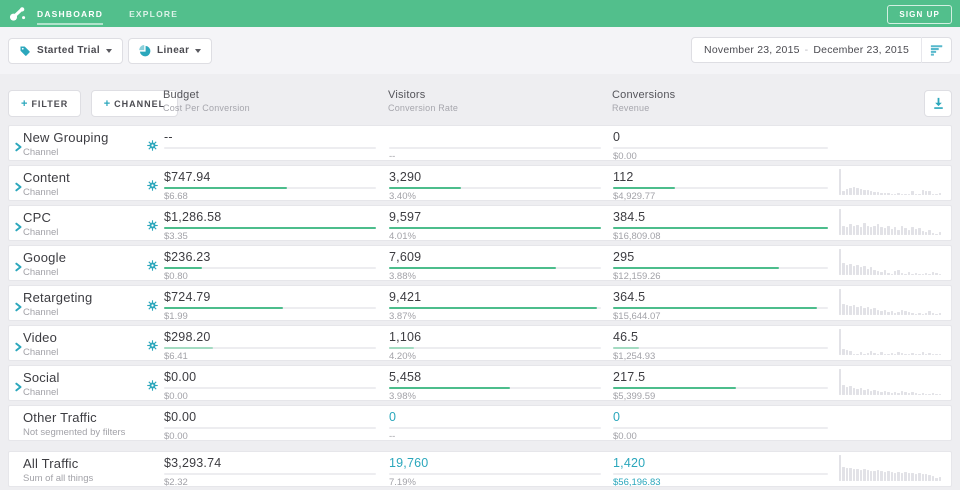  What do you see at coordinates (480, 343) in the screenshot?
I see `table-row: Video Channel $298.20 $6.41 1,106` at bounding box center [480, 343].